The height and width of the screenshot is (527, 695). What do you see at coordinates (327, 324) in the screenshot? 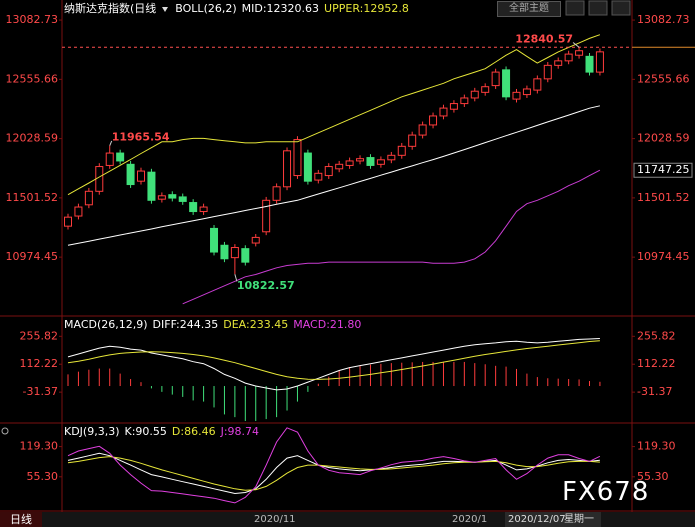
I see `legend-entry: MACD:21.80` at bounding box center [327, 324].